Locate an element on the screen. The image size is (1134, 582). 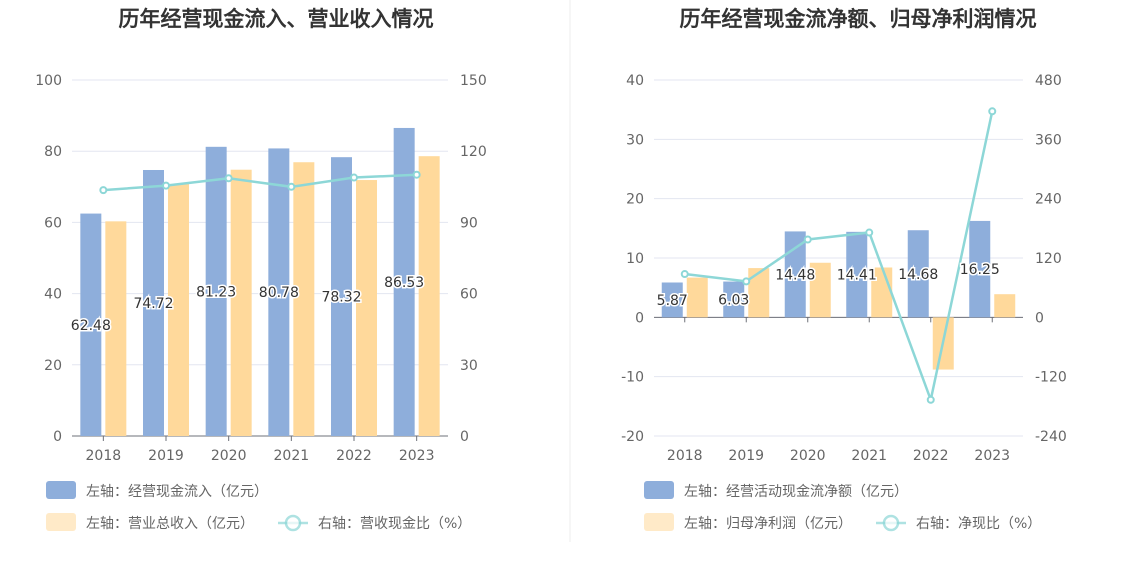
left-axis-tick-label: 30 is located at coordinates (635, 140).